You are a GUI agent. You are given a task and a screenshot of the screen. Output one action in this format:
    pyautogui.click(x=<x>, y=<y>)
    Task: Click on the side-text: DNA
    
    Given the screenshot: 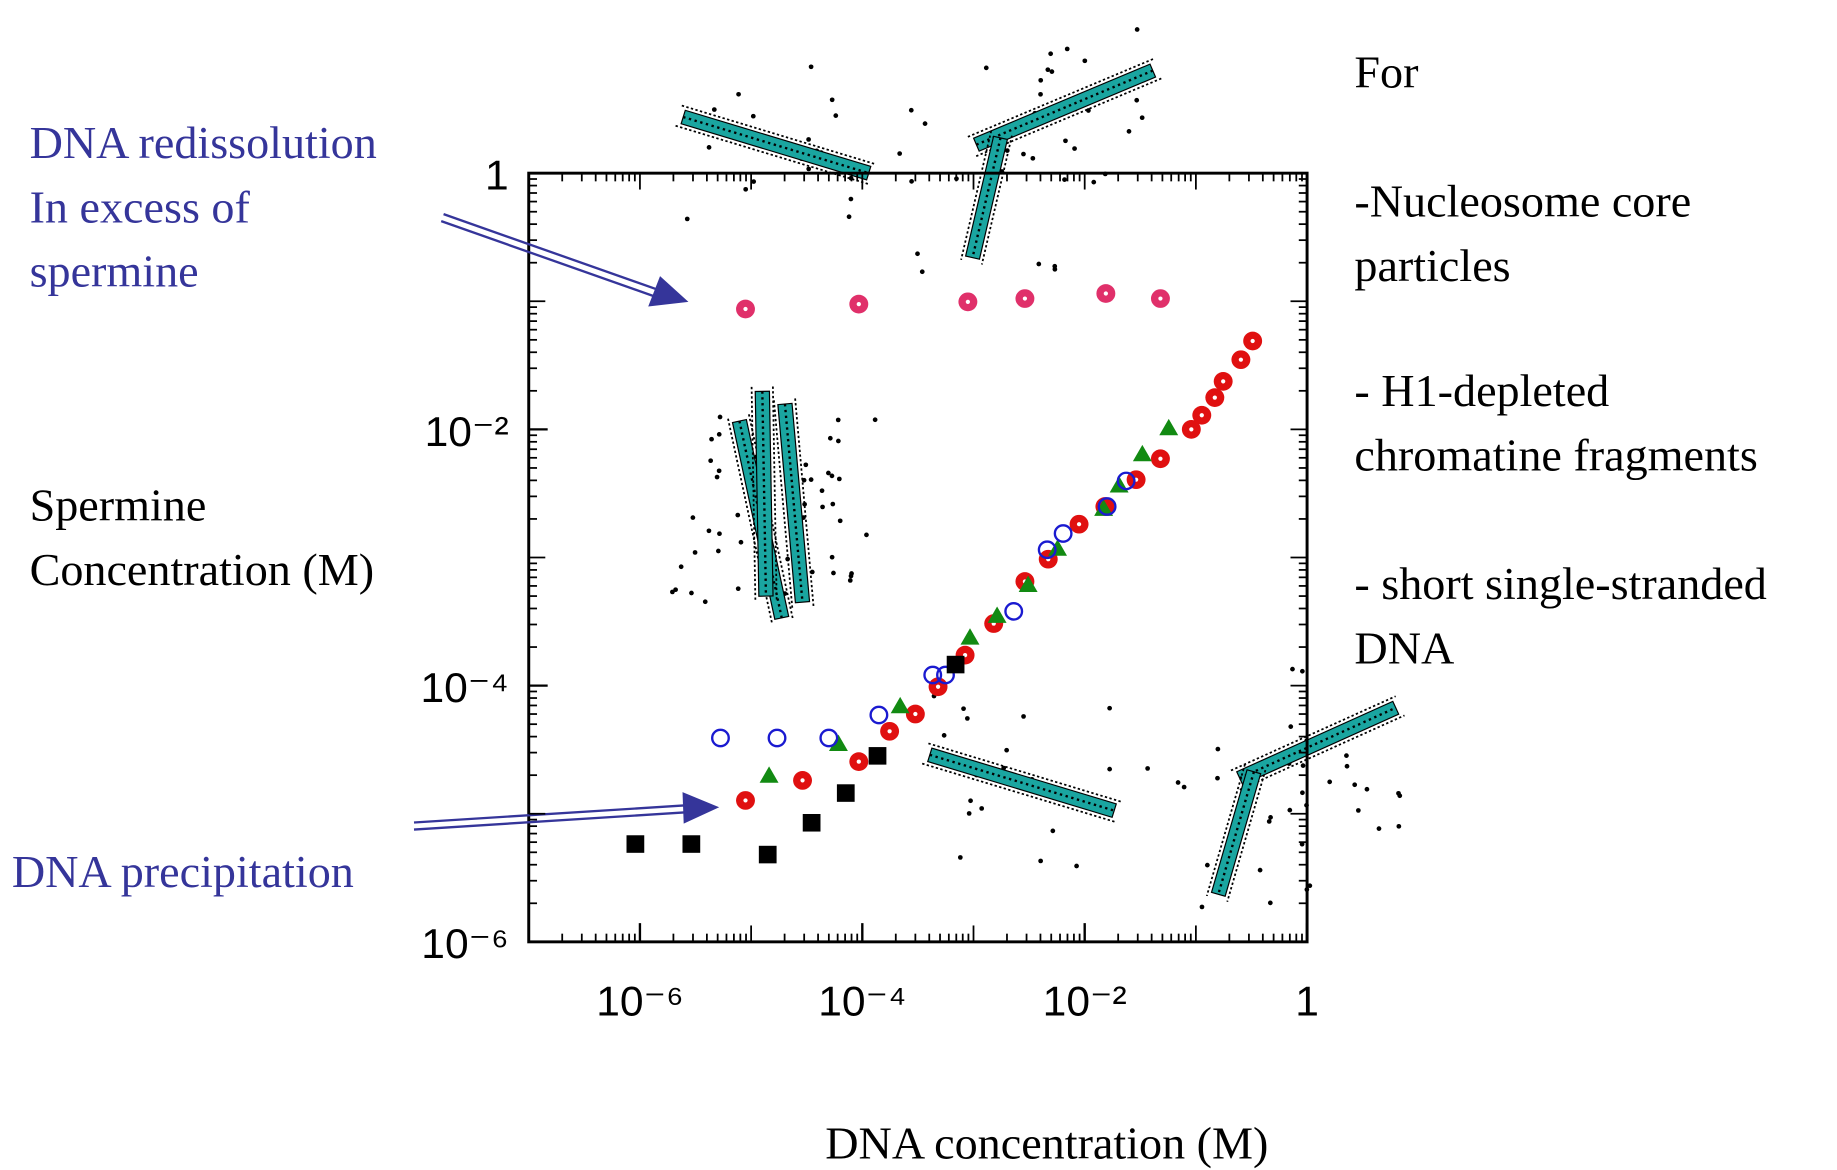 What is the action you would take?
    pyautogui.click(x=1404, y=648)
    